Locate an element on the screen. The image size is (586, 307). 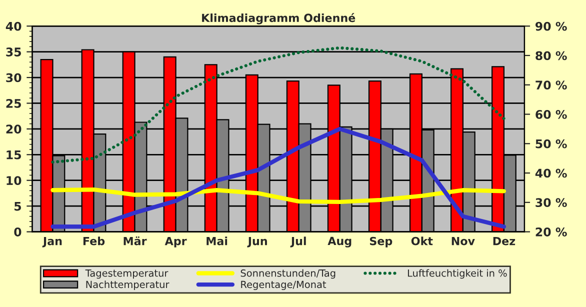
y2-tick-label: 20 % is located at coordinates (551, 232).